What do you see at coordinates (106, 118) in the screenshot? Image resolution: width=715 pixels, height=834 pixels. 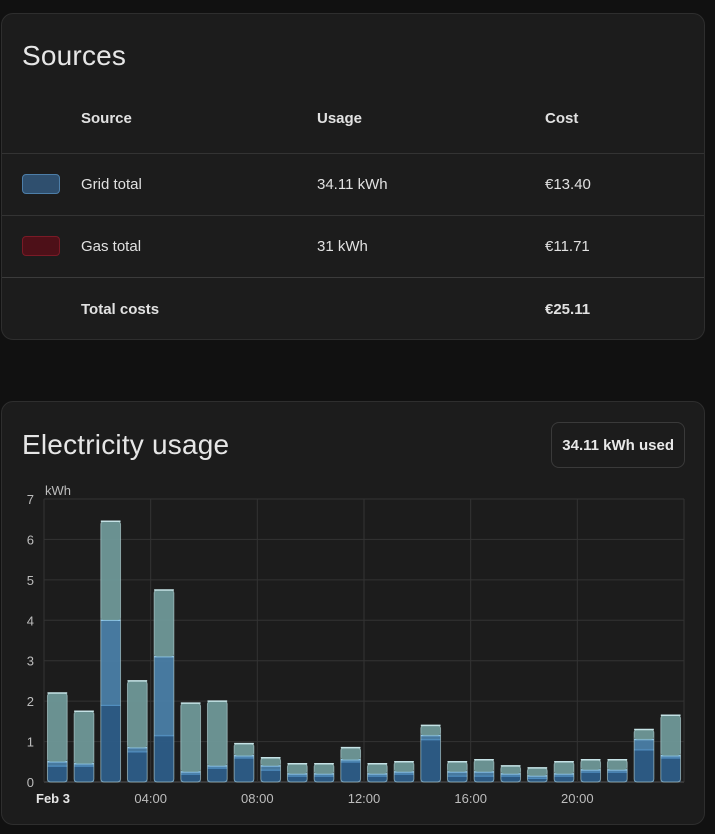 I see `column-header-source: Source` at bounding box center [106, 118].